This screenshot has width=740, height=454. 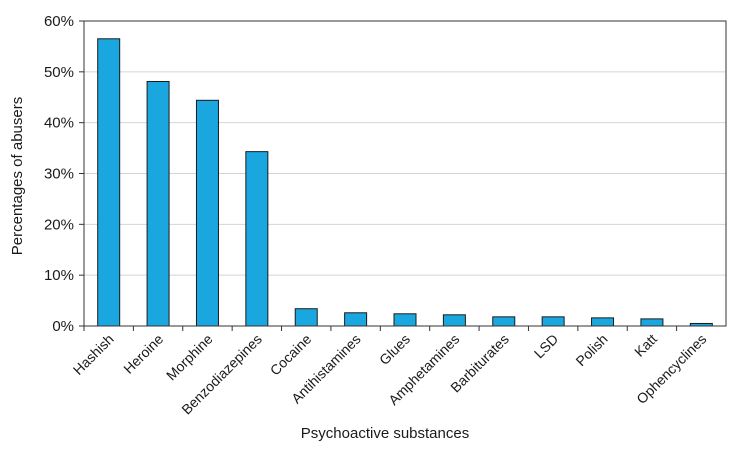 What do you see at coordinates (645, 345) in the screenshot?
I see `category-label: Katt` at bounding box center [645, 345].